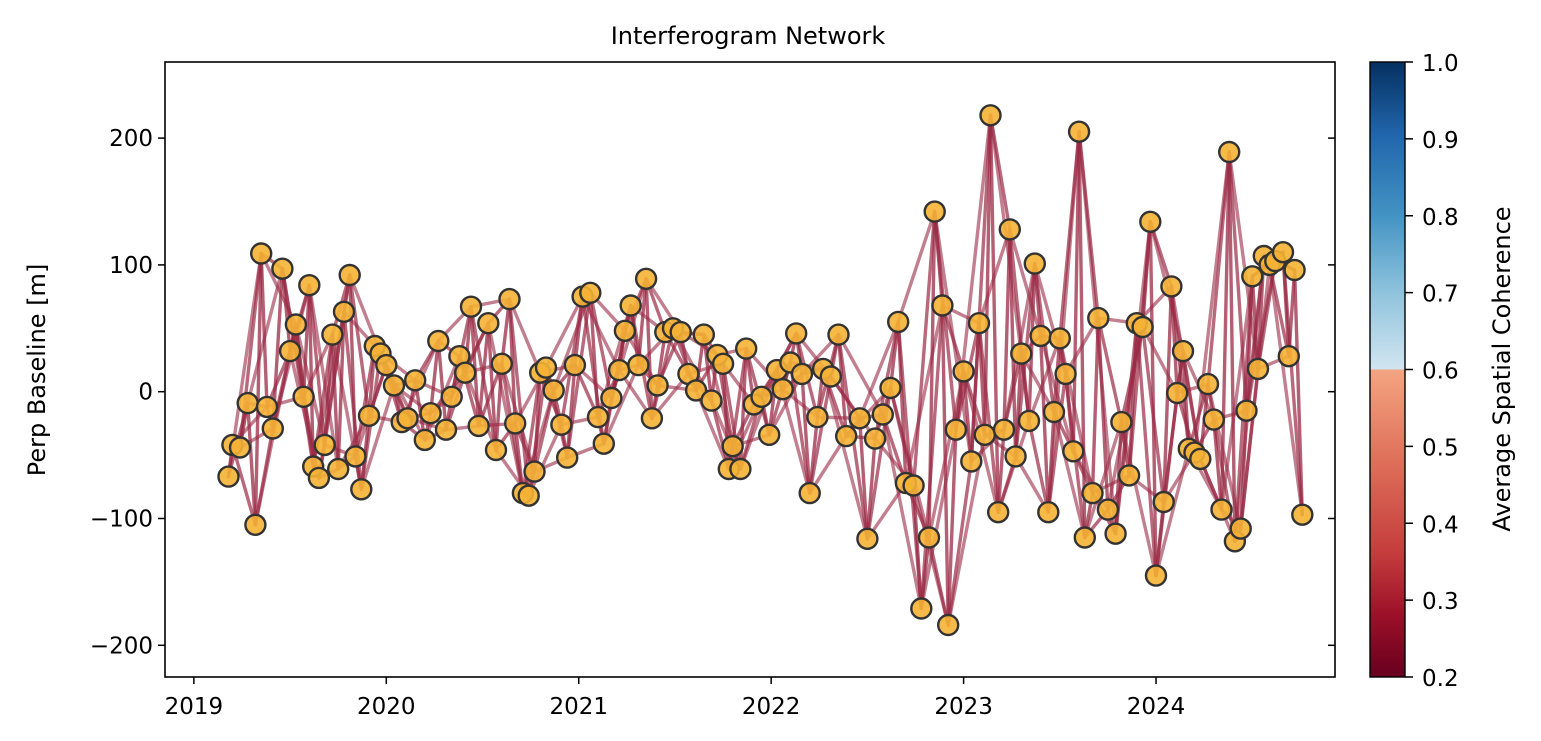 This screenshot has width=1541, height=741. I want to click on x-tick-label: 2023, so click(963, 707).